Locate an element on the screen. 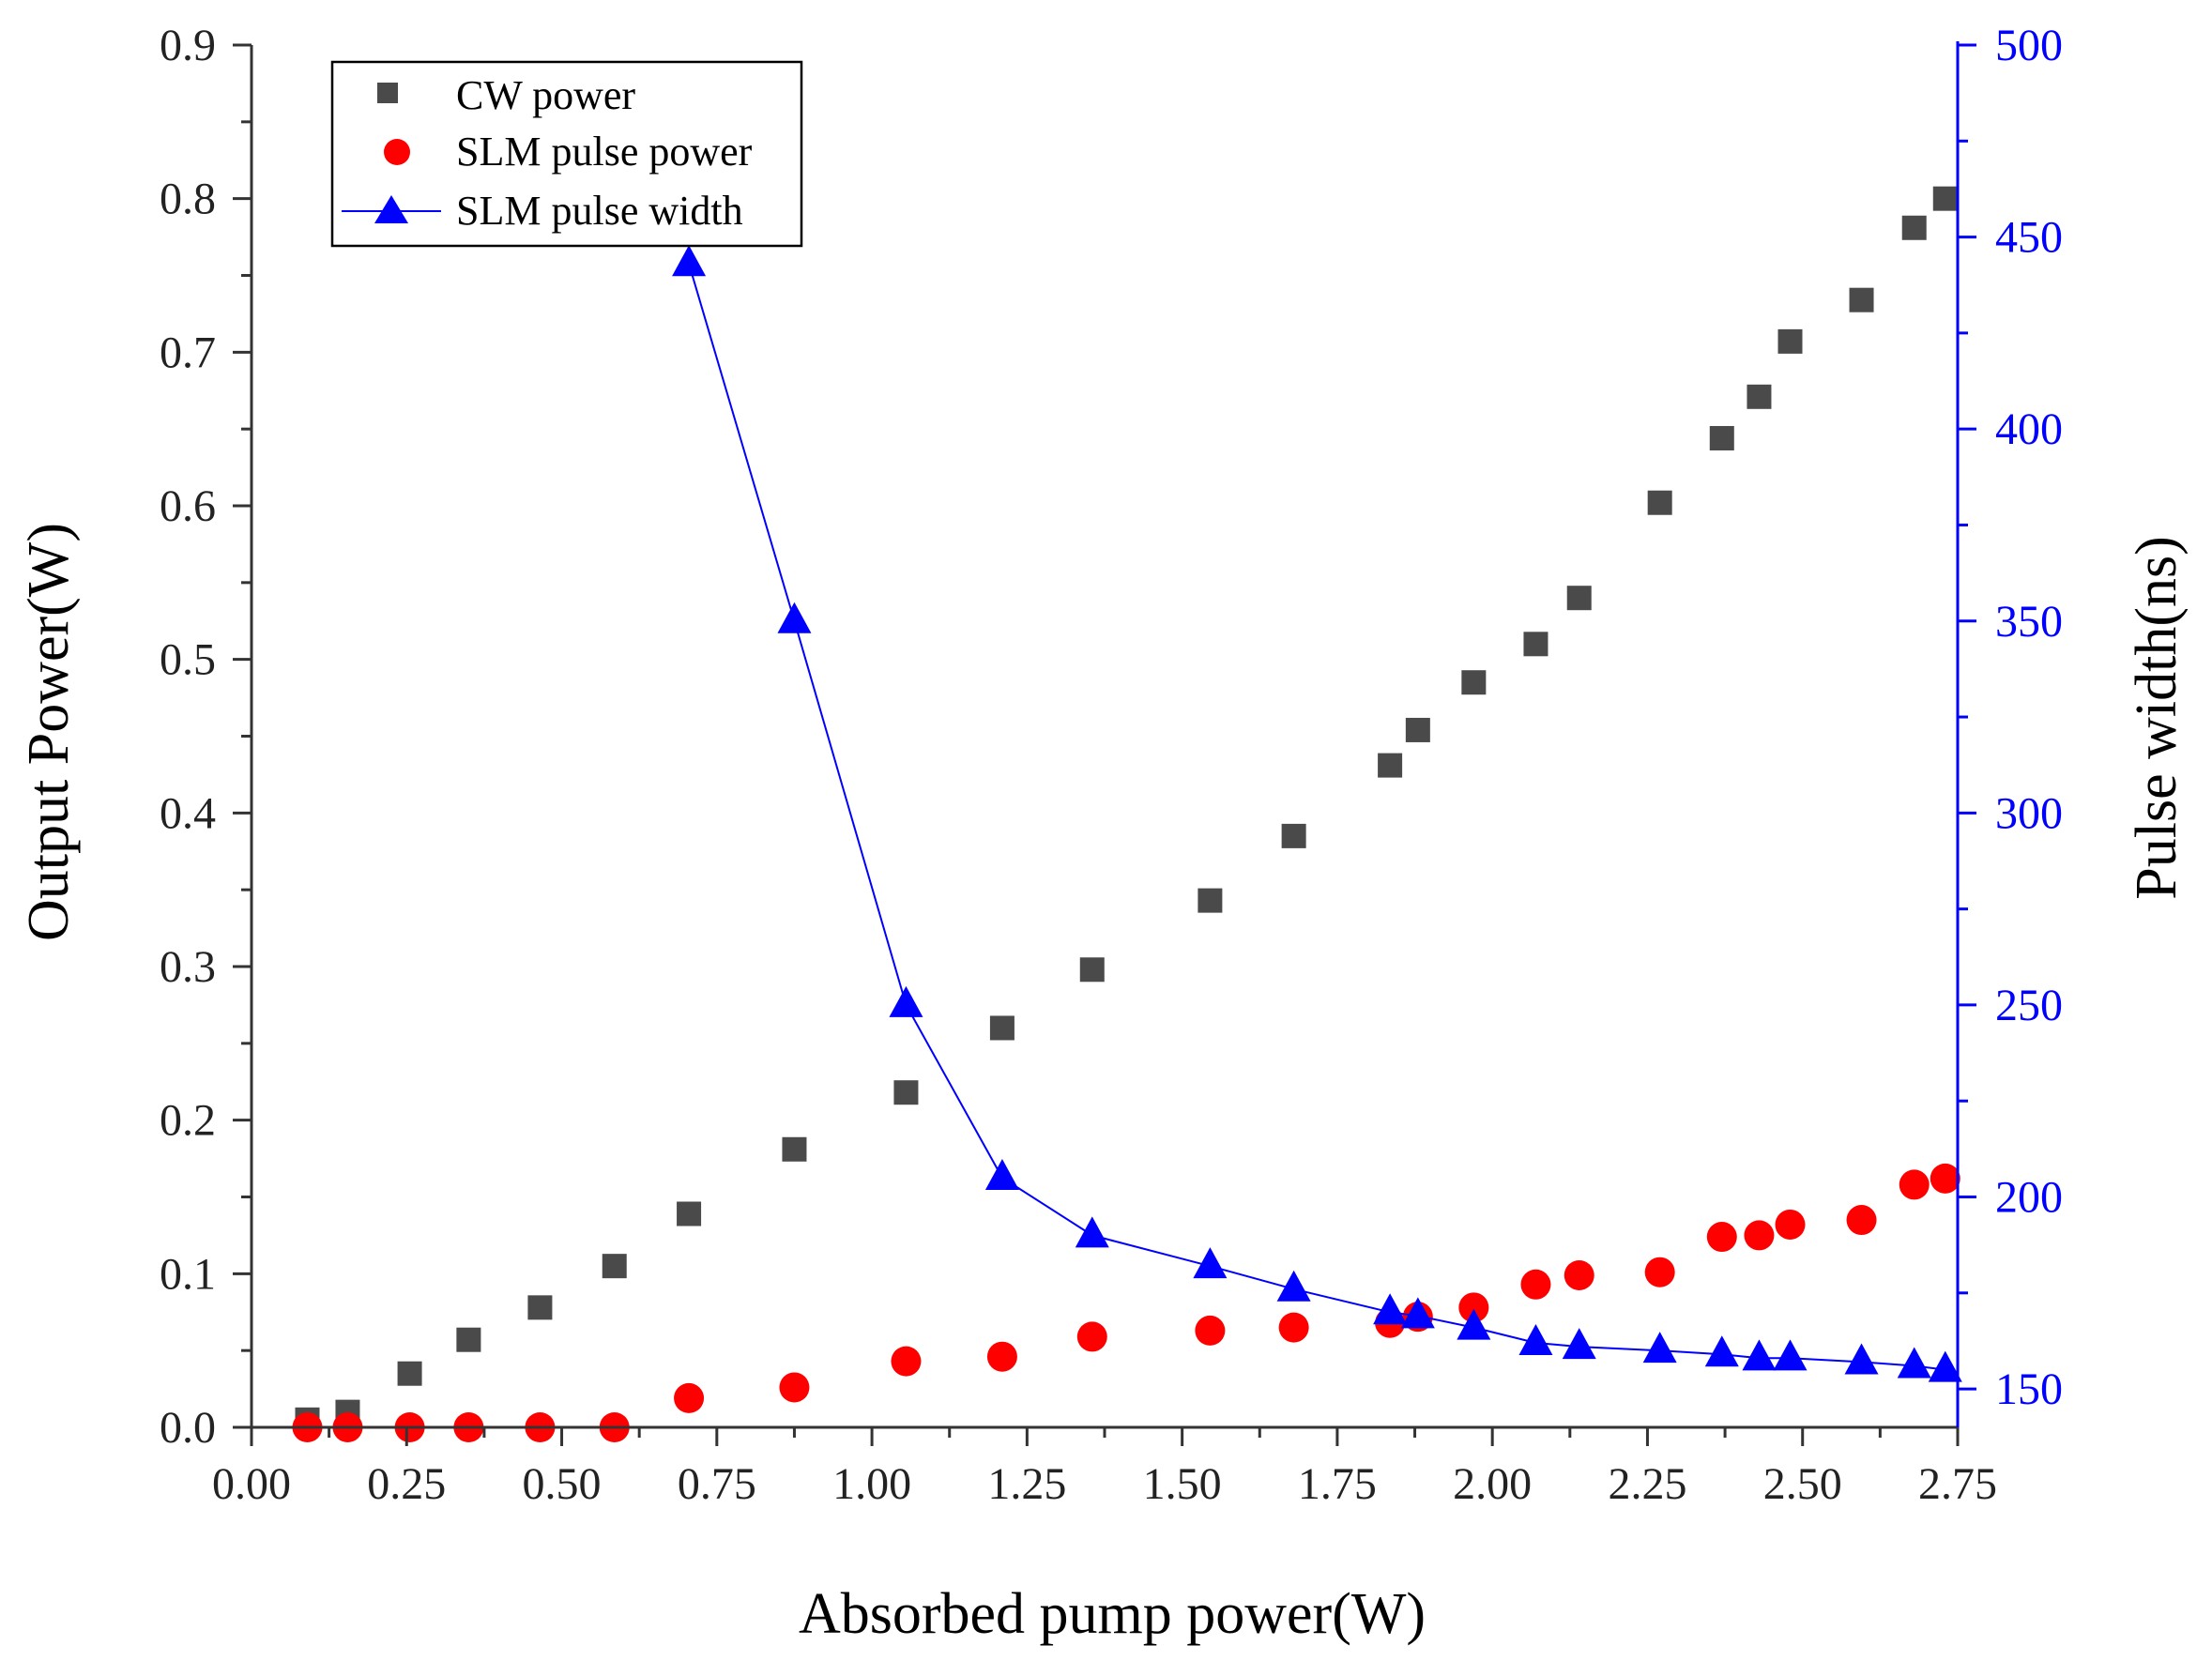  y-tick-label: 0.9 is located at coordinates (188, 46).